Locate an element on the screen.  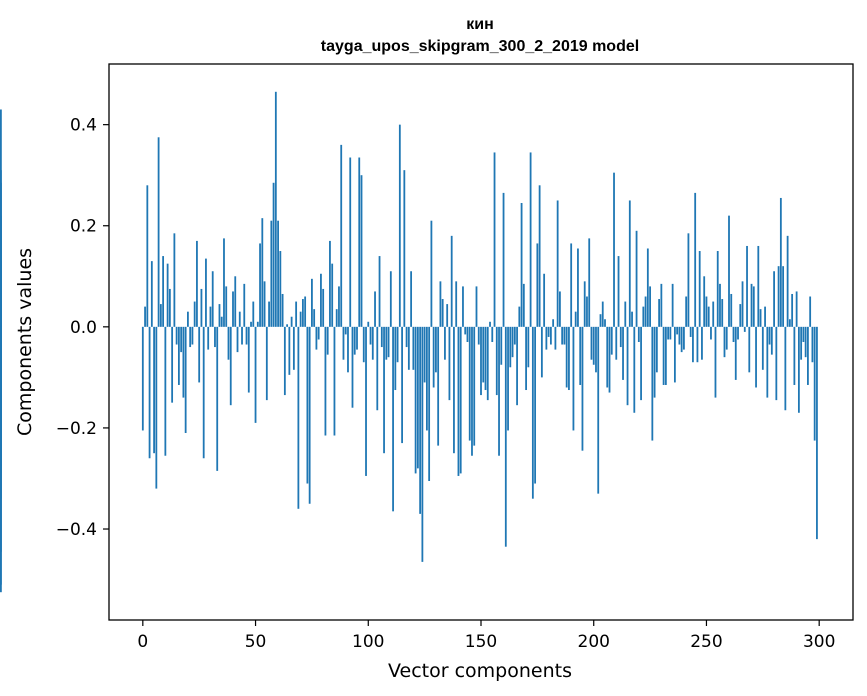
x-tick-label: 0 is located at coordinates (142, 642).